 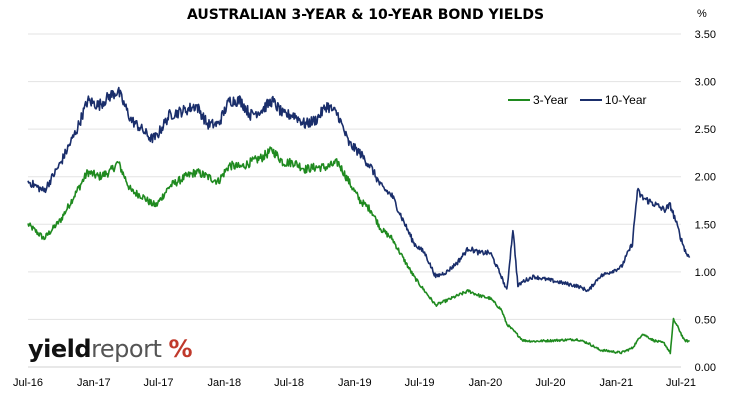 I want to click on x-tick-label: Jan-21, so click(x=616, y=383).